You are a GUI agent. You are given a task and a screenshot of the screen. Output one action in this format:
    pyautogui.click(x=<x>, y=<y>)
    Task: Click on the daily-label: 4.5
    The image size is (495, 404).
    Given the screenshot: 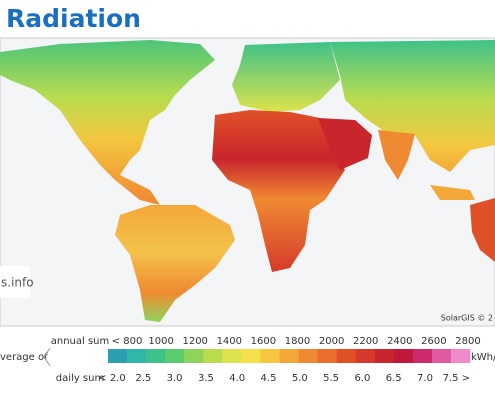 What is the action you would take?
    pyautogui.click(x=269, y=378)
    